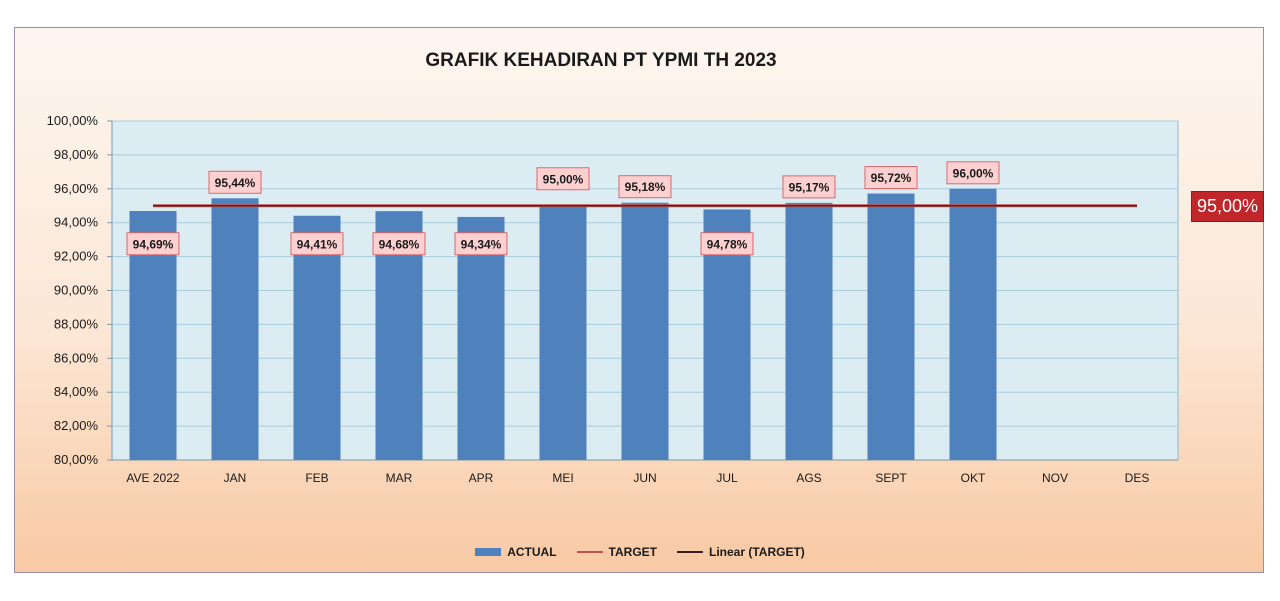 This screenshot has width=1280, height=601. Describe the element at coordinates (76, 222) in the screenshot. I see `y-tick-label: 94,00%` at that location.